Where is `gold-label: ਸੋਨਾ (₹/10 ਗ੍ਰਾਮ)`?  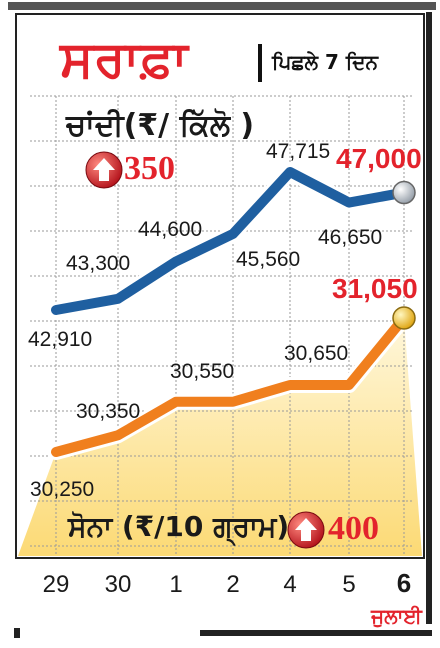
gold-label: ਸੋਨਾ (₹/10 ਗ੍ਰਾਮ) is located at coordinates (179, 526).